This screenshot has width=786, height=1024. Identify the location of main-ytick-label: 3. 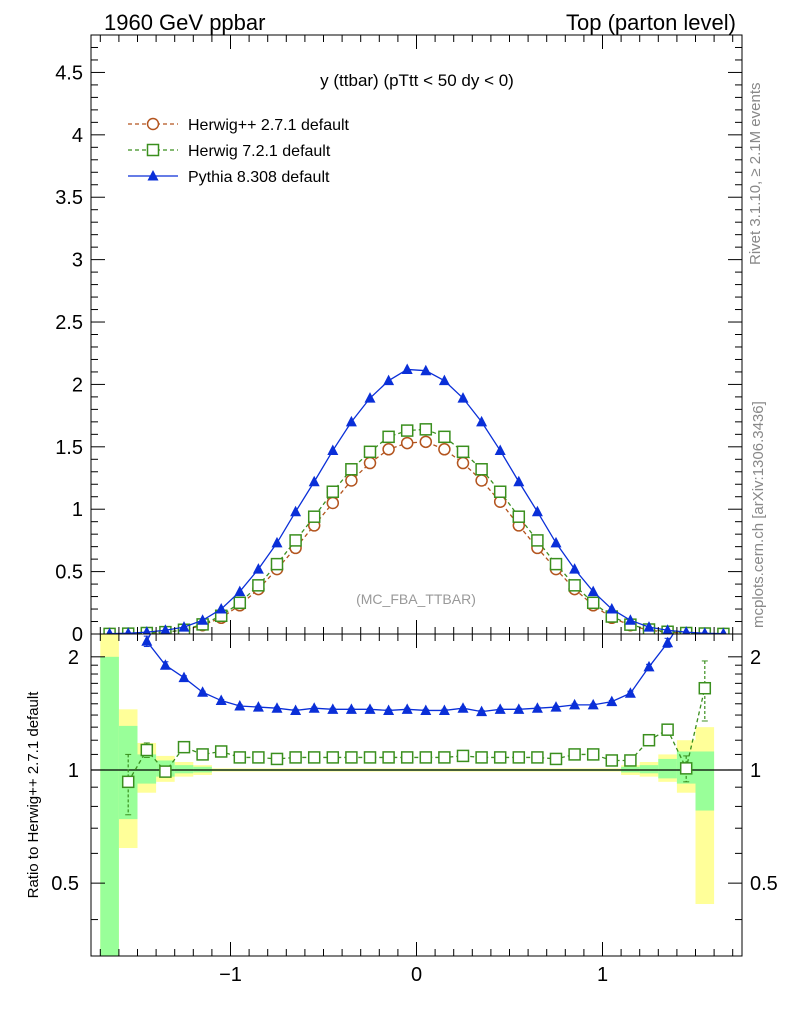
(77, 261).